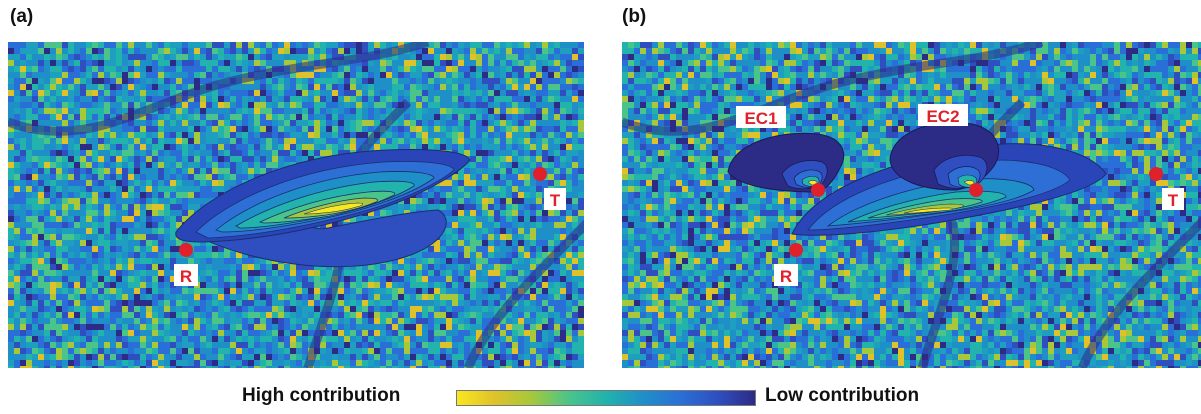 This screenshot has width=1201, height=414. I want to click on marker-ec2, so click(976, 190).